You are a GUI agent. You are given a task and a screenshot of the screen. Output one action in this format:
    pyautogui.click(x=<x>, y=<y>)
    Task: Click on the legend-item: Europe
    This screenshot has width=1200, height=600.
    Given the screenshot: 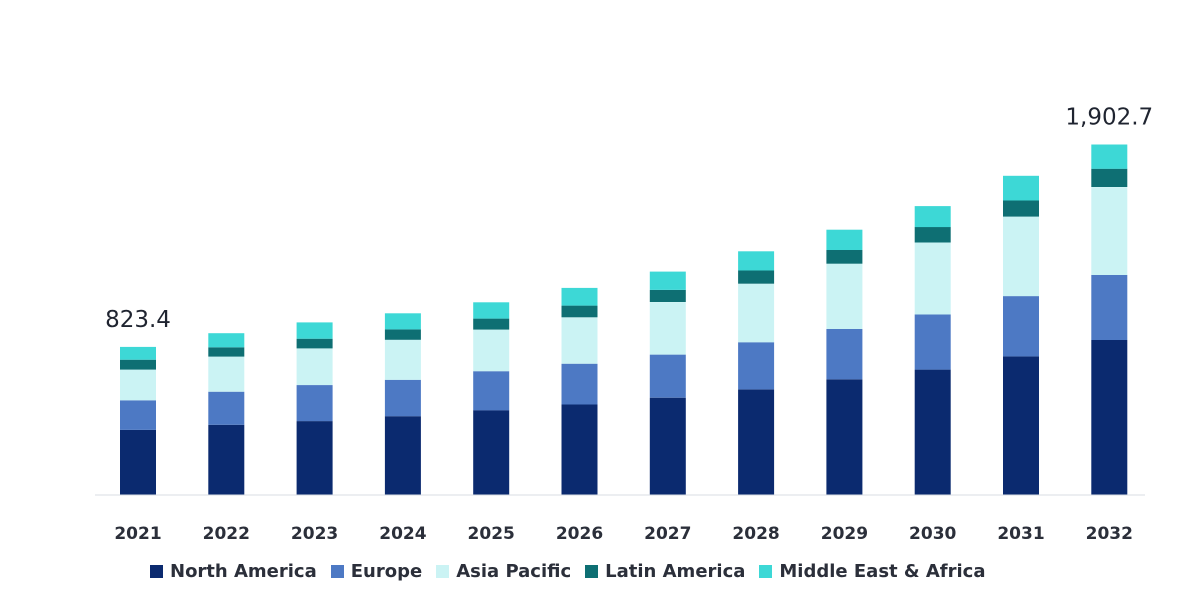 What is the action you would take?
    pyautogui.click(x=376, y=571)
    